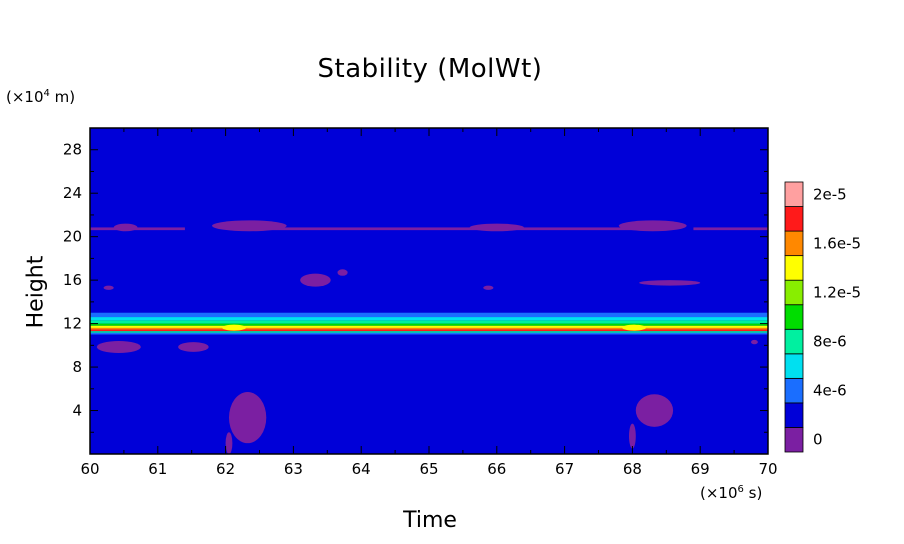 The height and width of the screenshot is (544, 904). Describe the element at coordinates (72, 324) in the screenshot. I see `y-tick-label-12: 12` at that location.